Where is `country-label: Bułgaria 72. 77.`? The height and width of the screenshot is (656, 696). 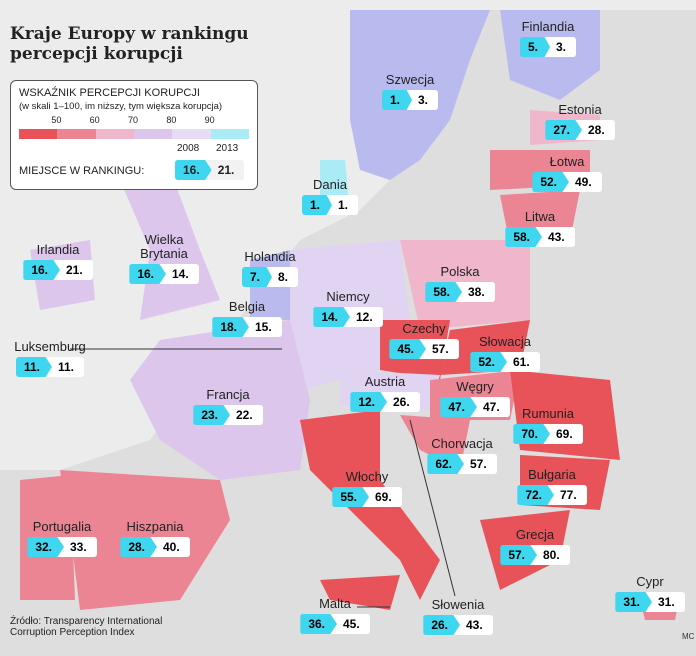
country-label: Bułgaria 72. 77. is located at coordinates (552, 486).